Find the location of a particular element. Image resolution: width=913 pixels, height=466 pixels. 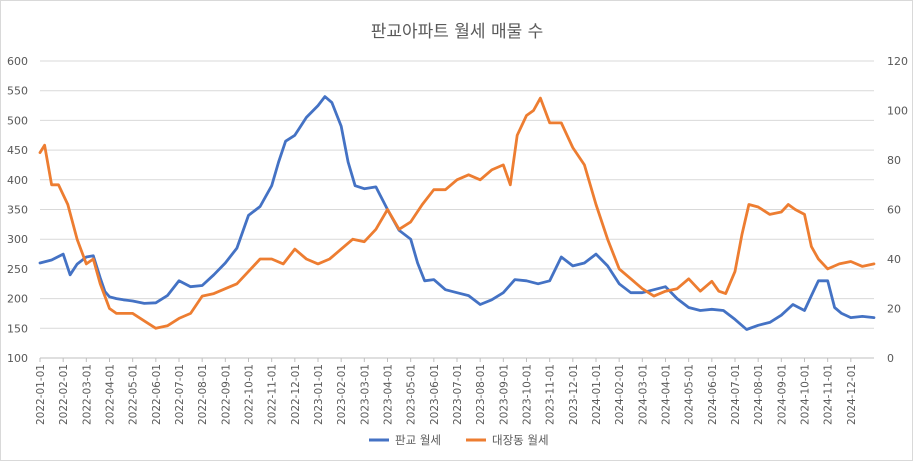

y-right-tick-label: 20 is located at coordinates (894, 309).